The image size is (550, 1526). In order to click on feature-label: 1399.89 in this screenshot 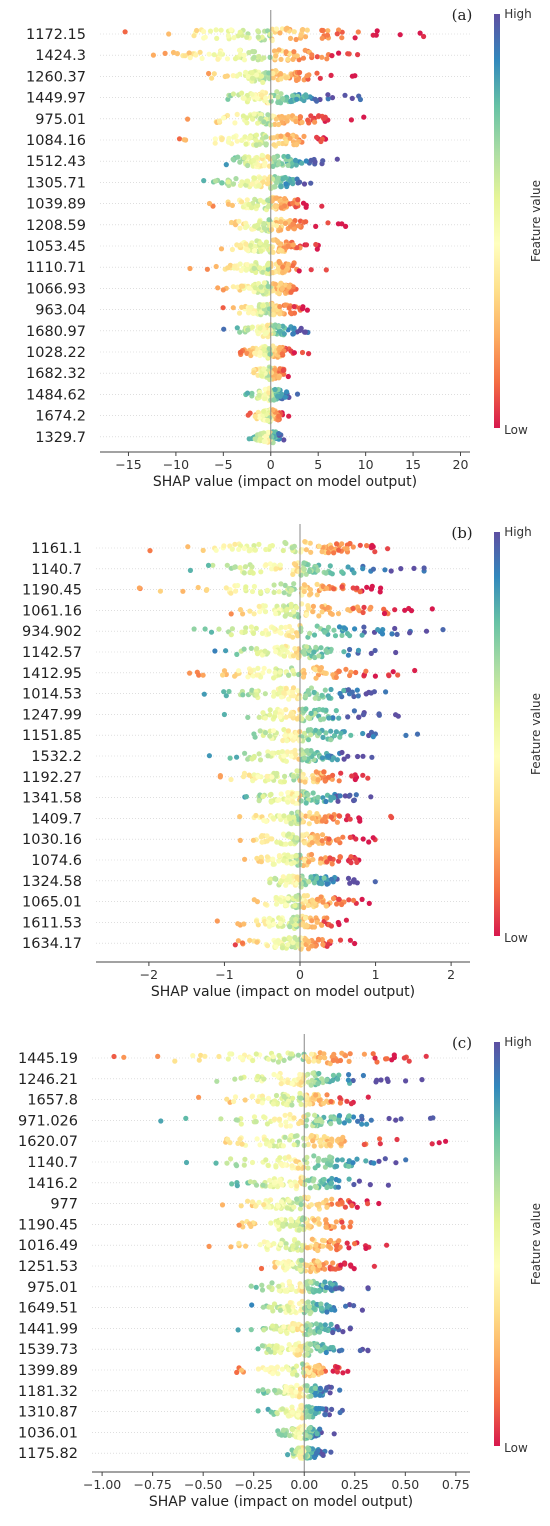, I will do `click(48, 1371)`.